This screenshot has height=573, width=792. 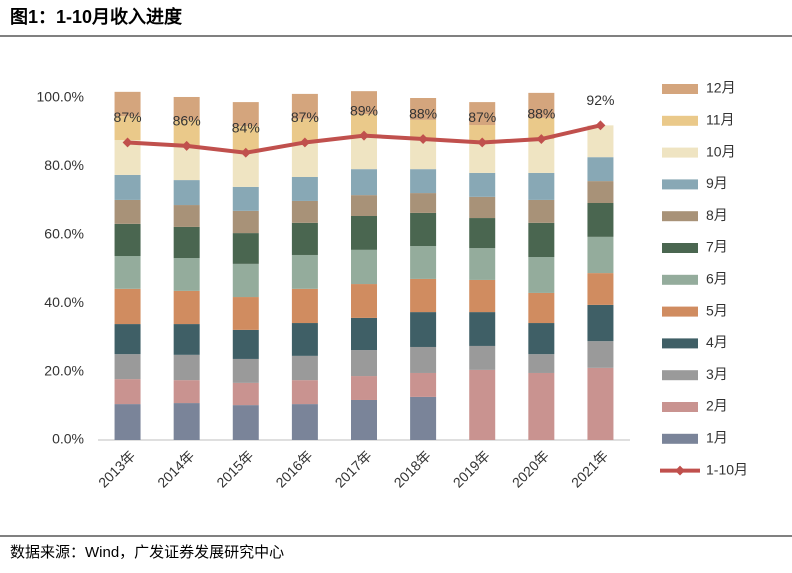 I want to click on legend-label: 6月, so click(x=717, y=279).